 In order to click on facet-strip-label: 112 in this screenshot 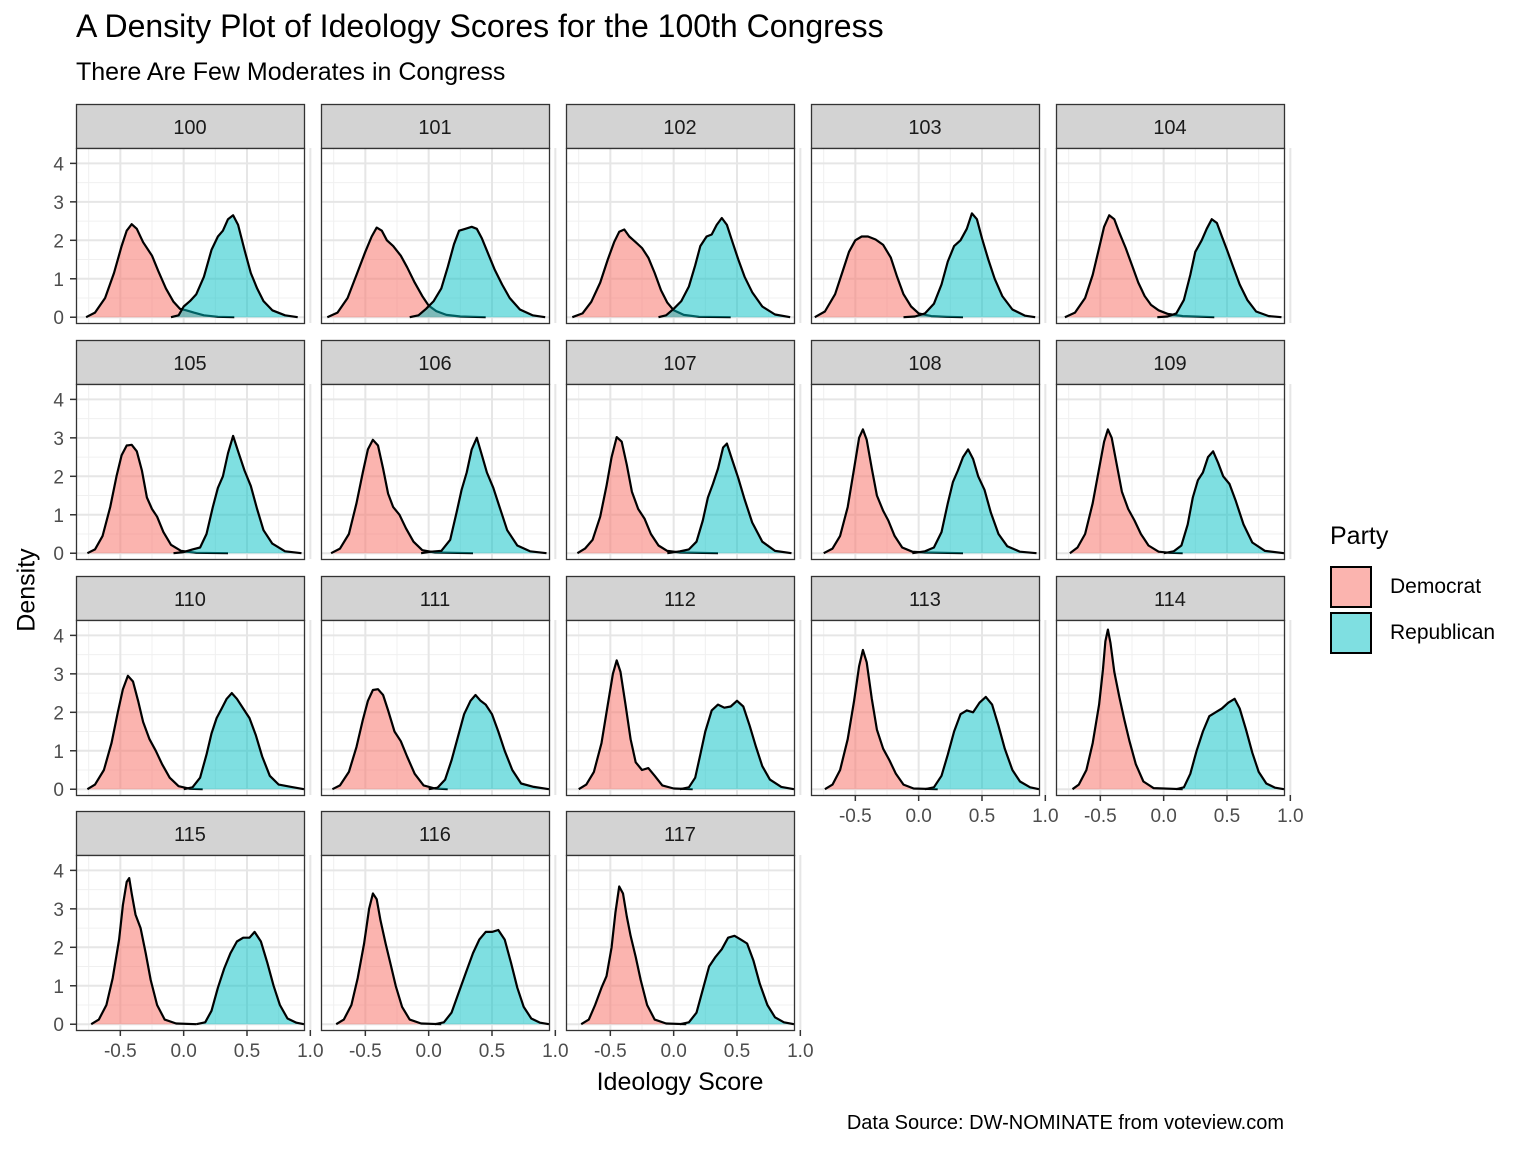, I will do `click(680, 600)`.